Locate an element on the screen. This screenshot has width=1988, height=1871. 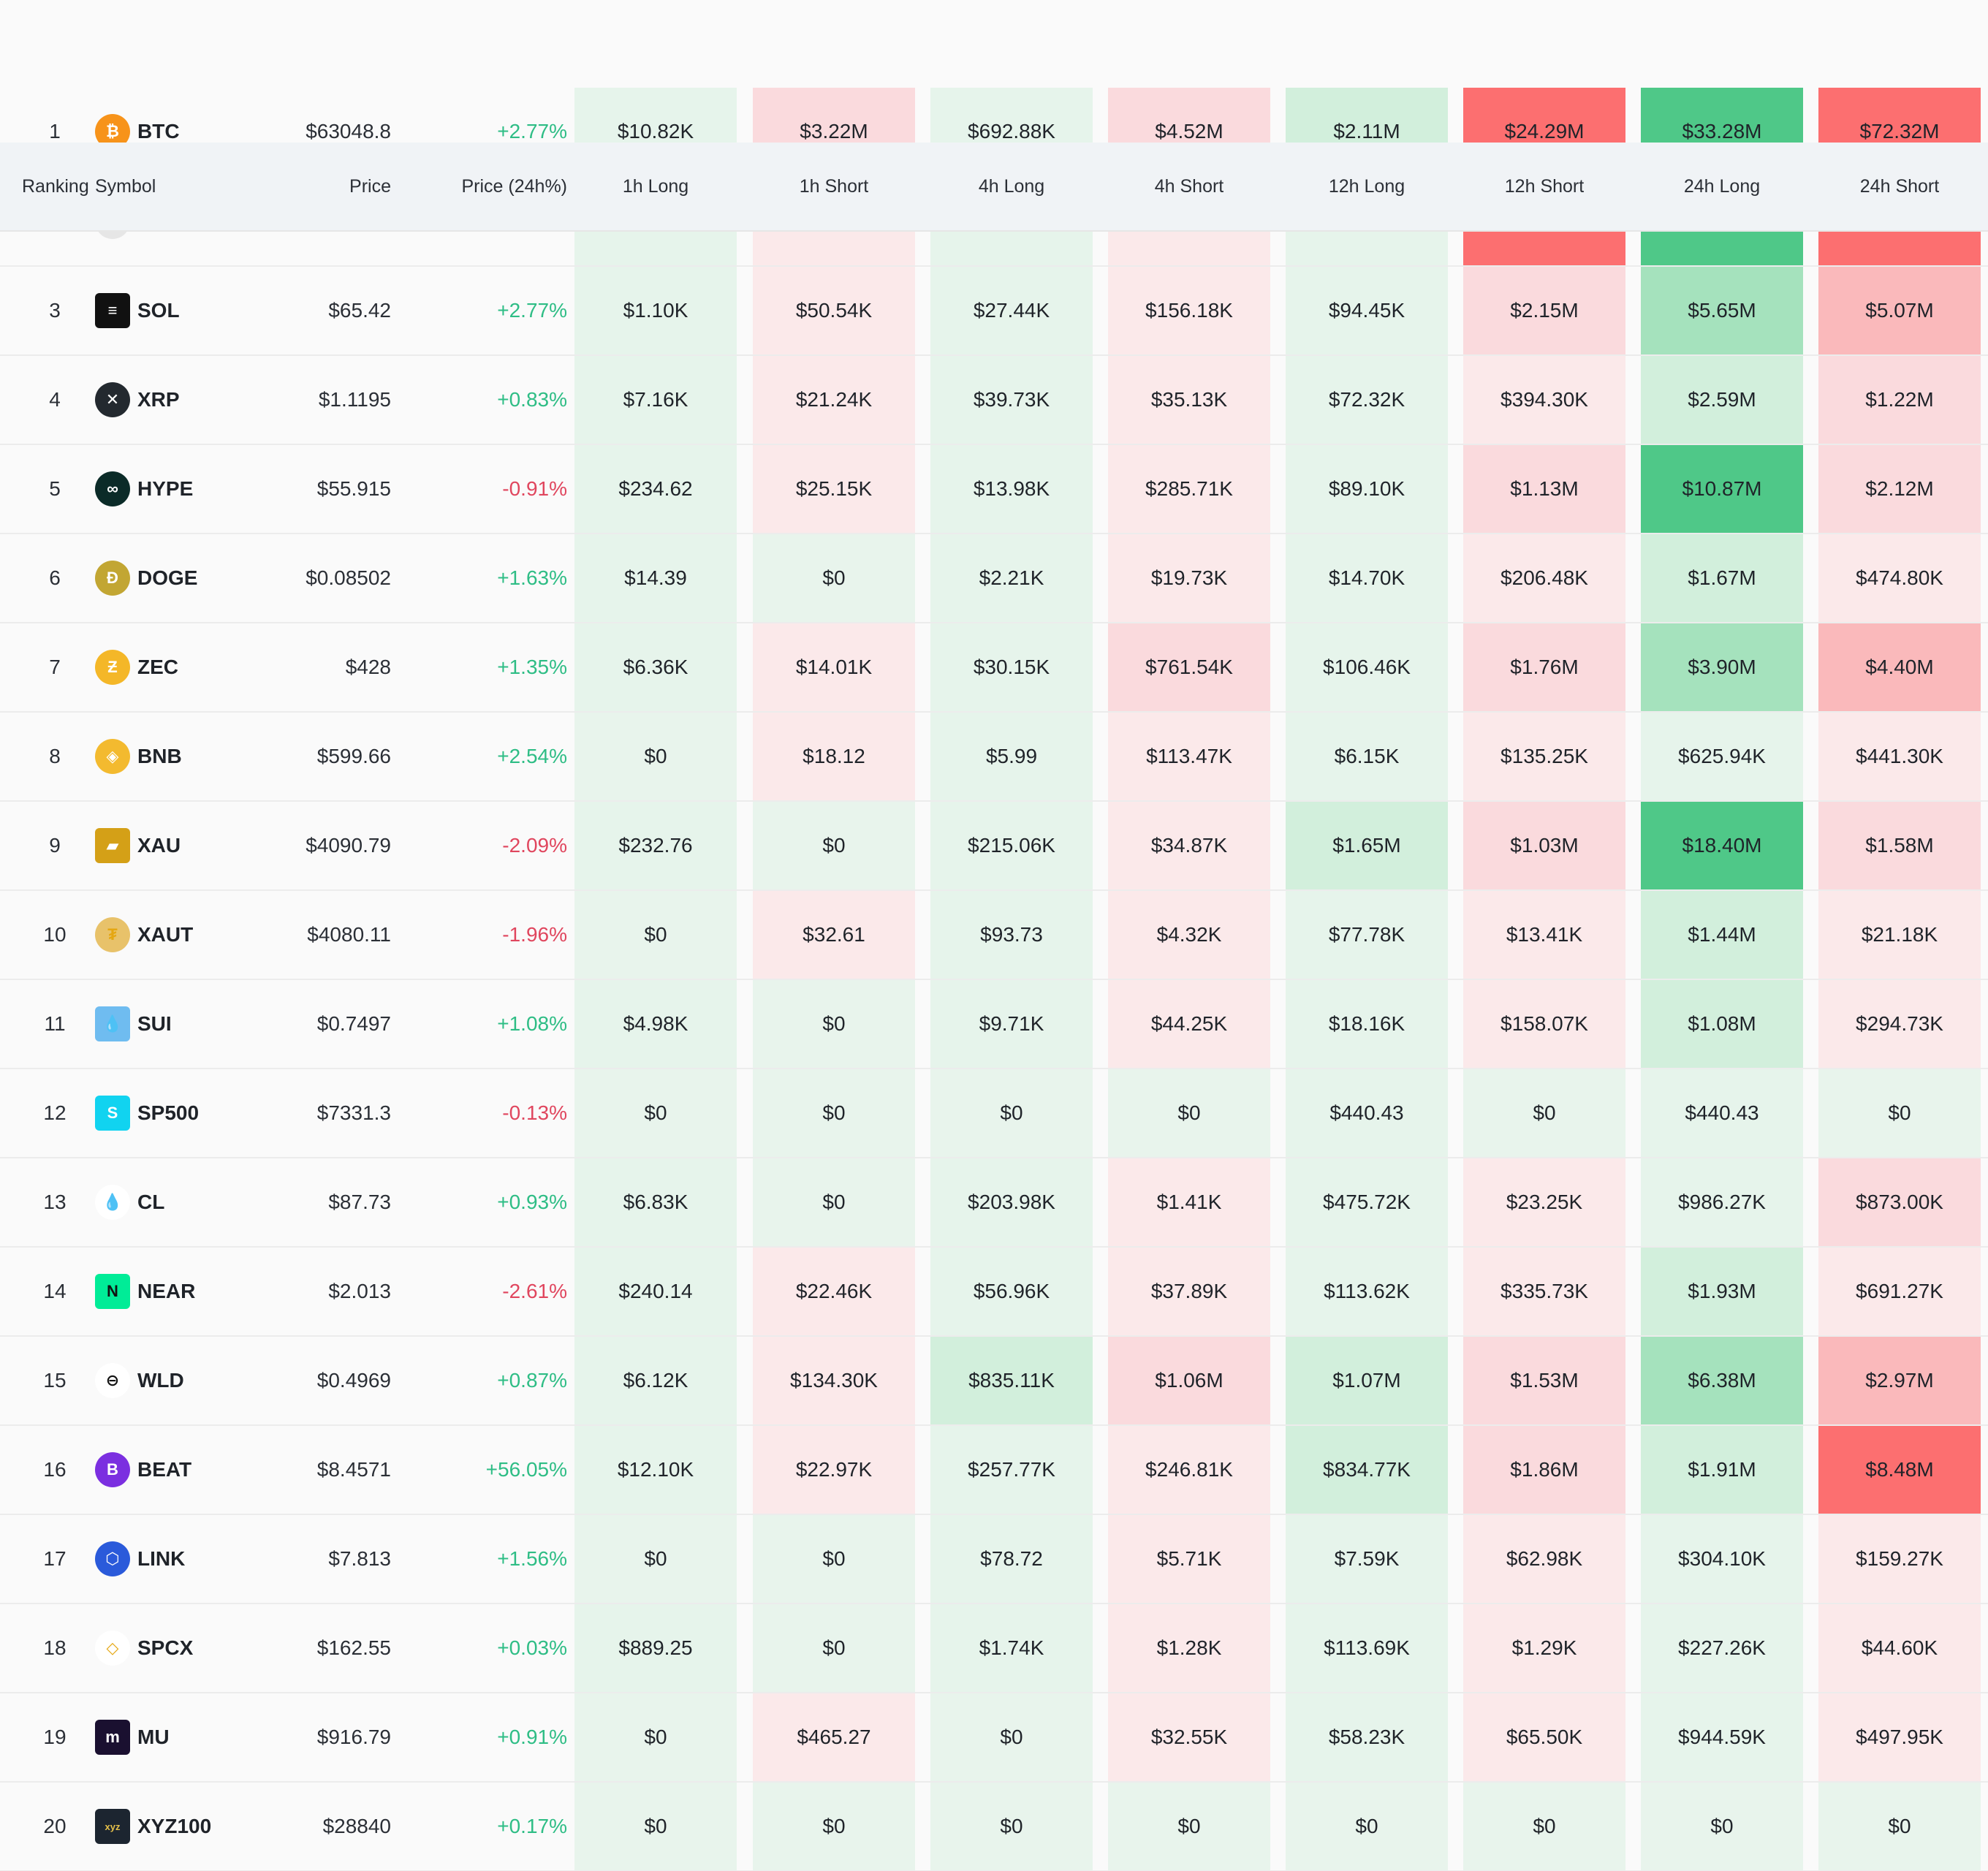
table-row: 20 xyz XYZ100 $28840 +0.17% $0 $0 $0 $0 $0 $0 $0 $0 is located at coordinates (994, 1827).